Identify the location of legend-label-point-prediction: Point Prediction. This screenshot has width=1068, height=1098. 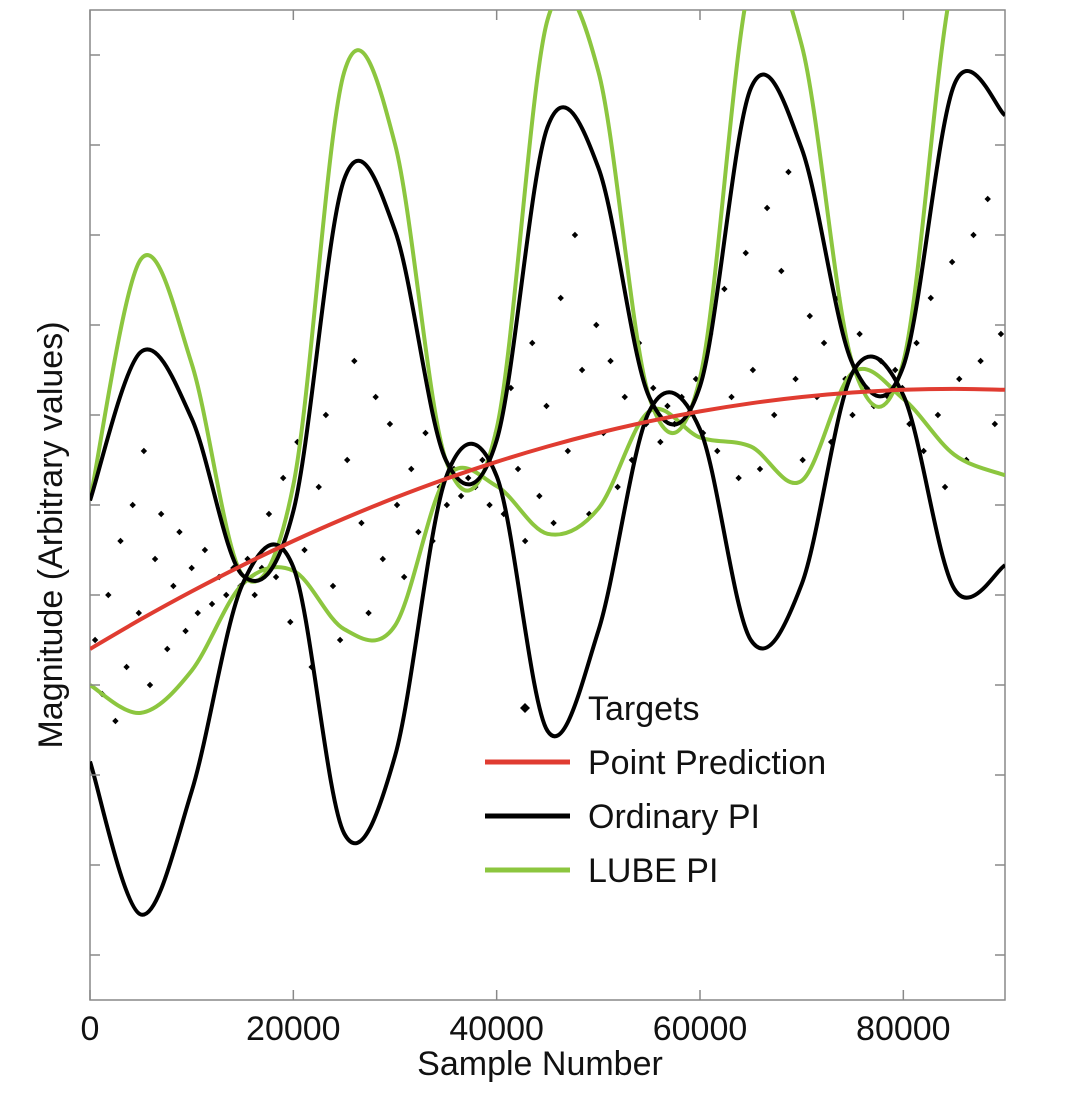
(707, 763).